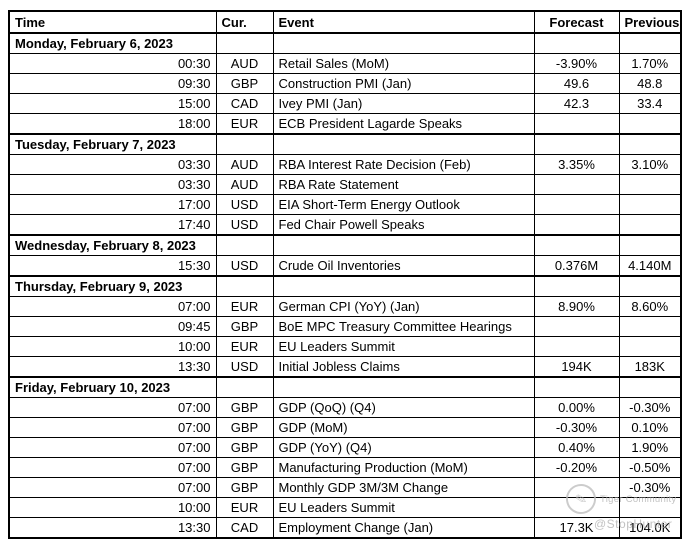  Describe the element at coordinates (576, 164) in the screenshot. I see `forecast-cell: 3.35%` at that location.